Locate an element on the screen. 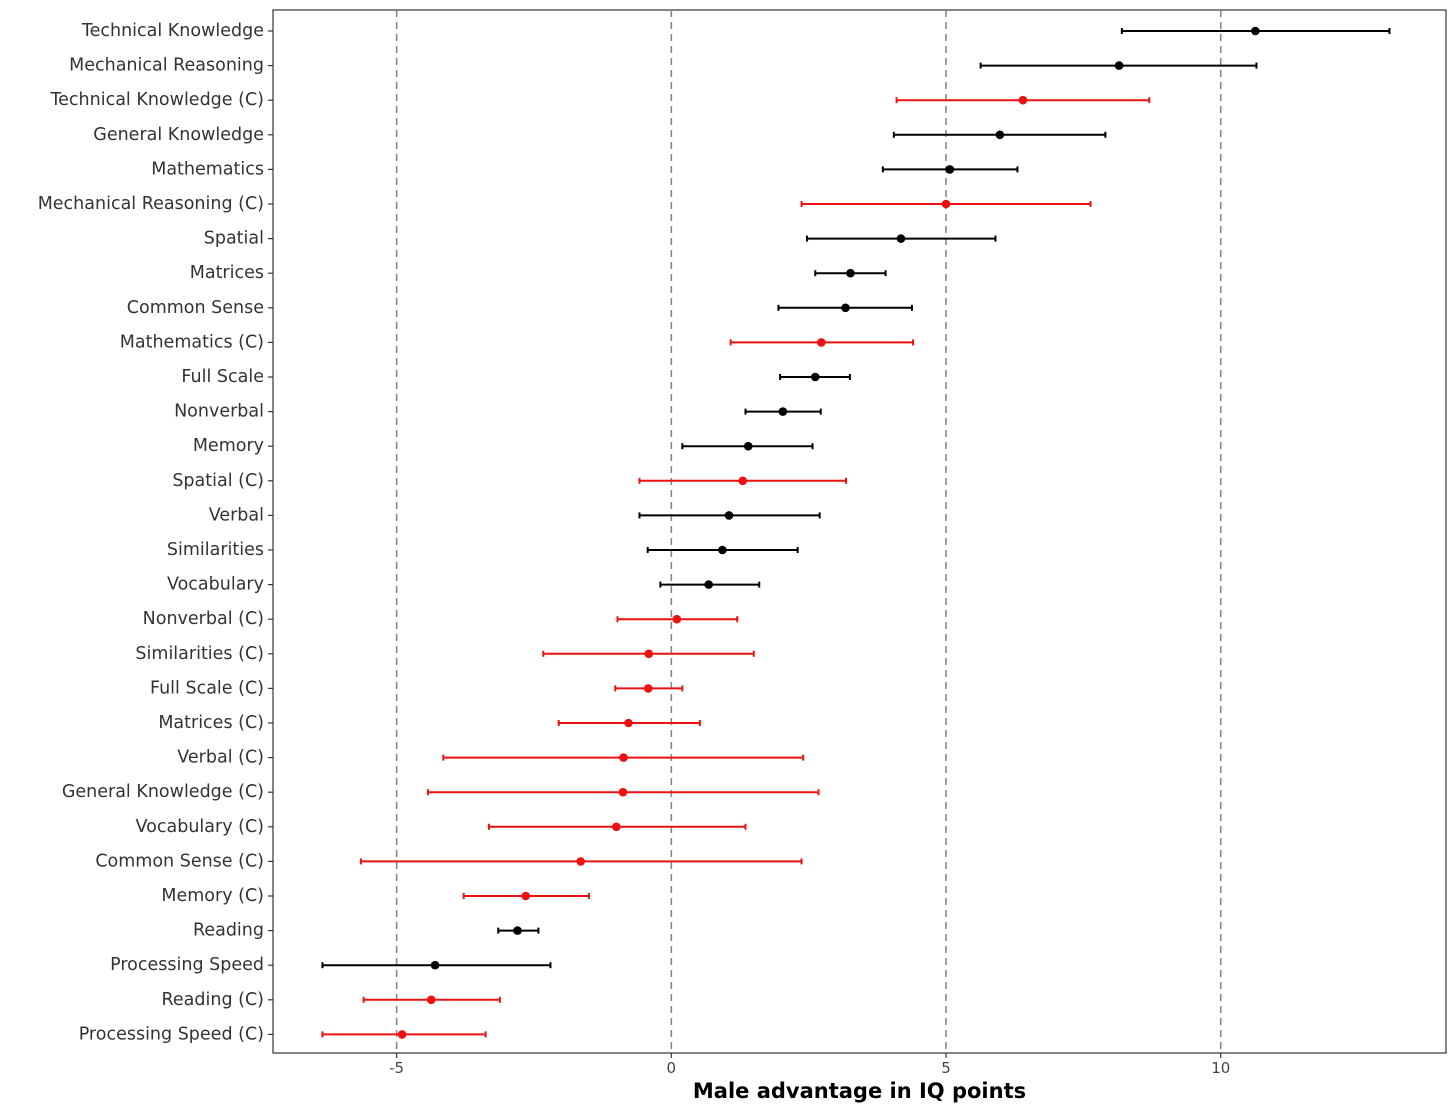 The image size is (1456, 1113). y-tick-label: Vocabulary (C) is located at coordinates (200, 827).